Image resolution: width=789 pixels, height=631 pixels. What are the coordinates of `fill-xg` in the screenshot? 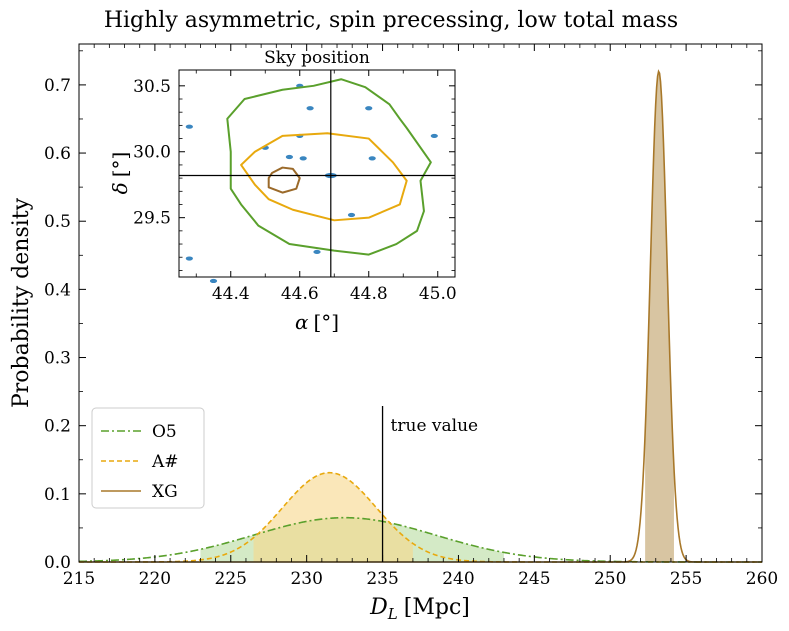 It's located at (659, 317).